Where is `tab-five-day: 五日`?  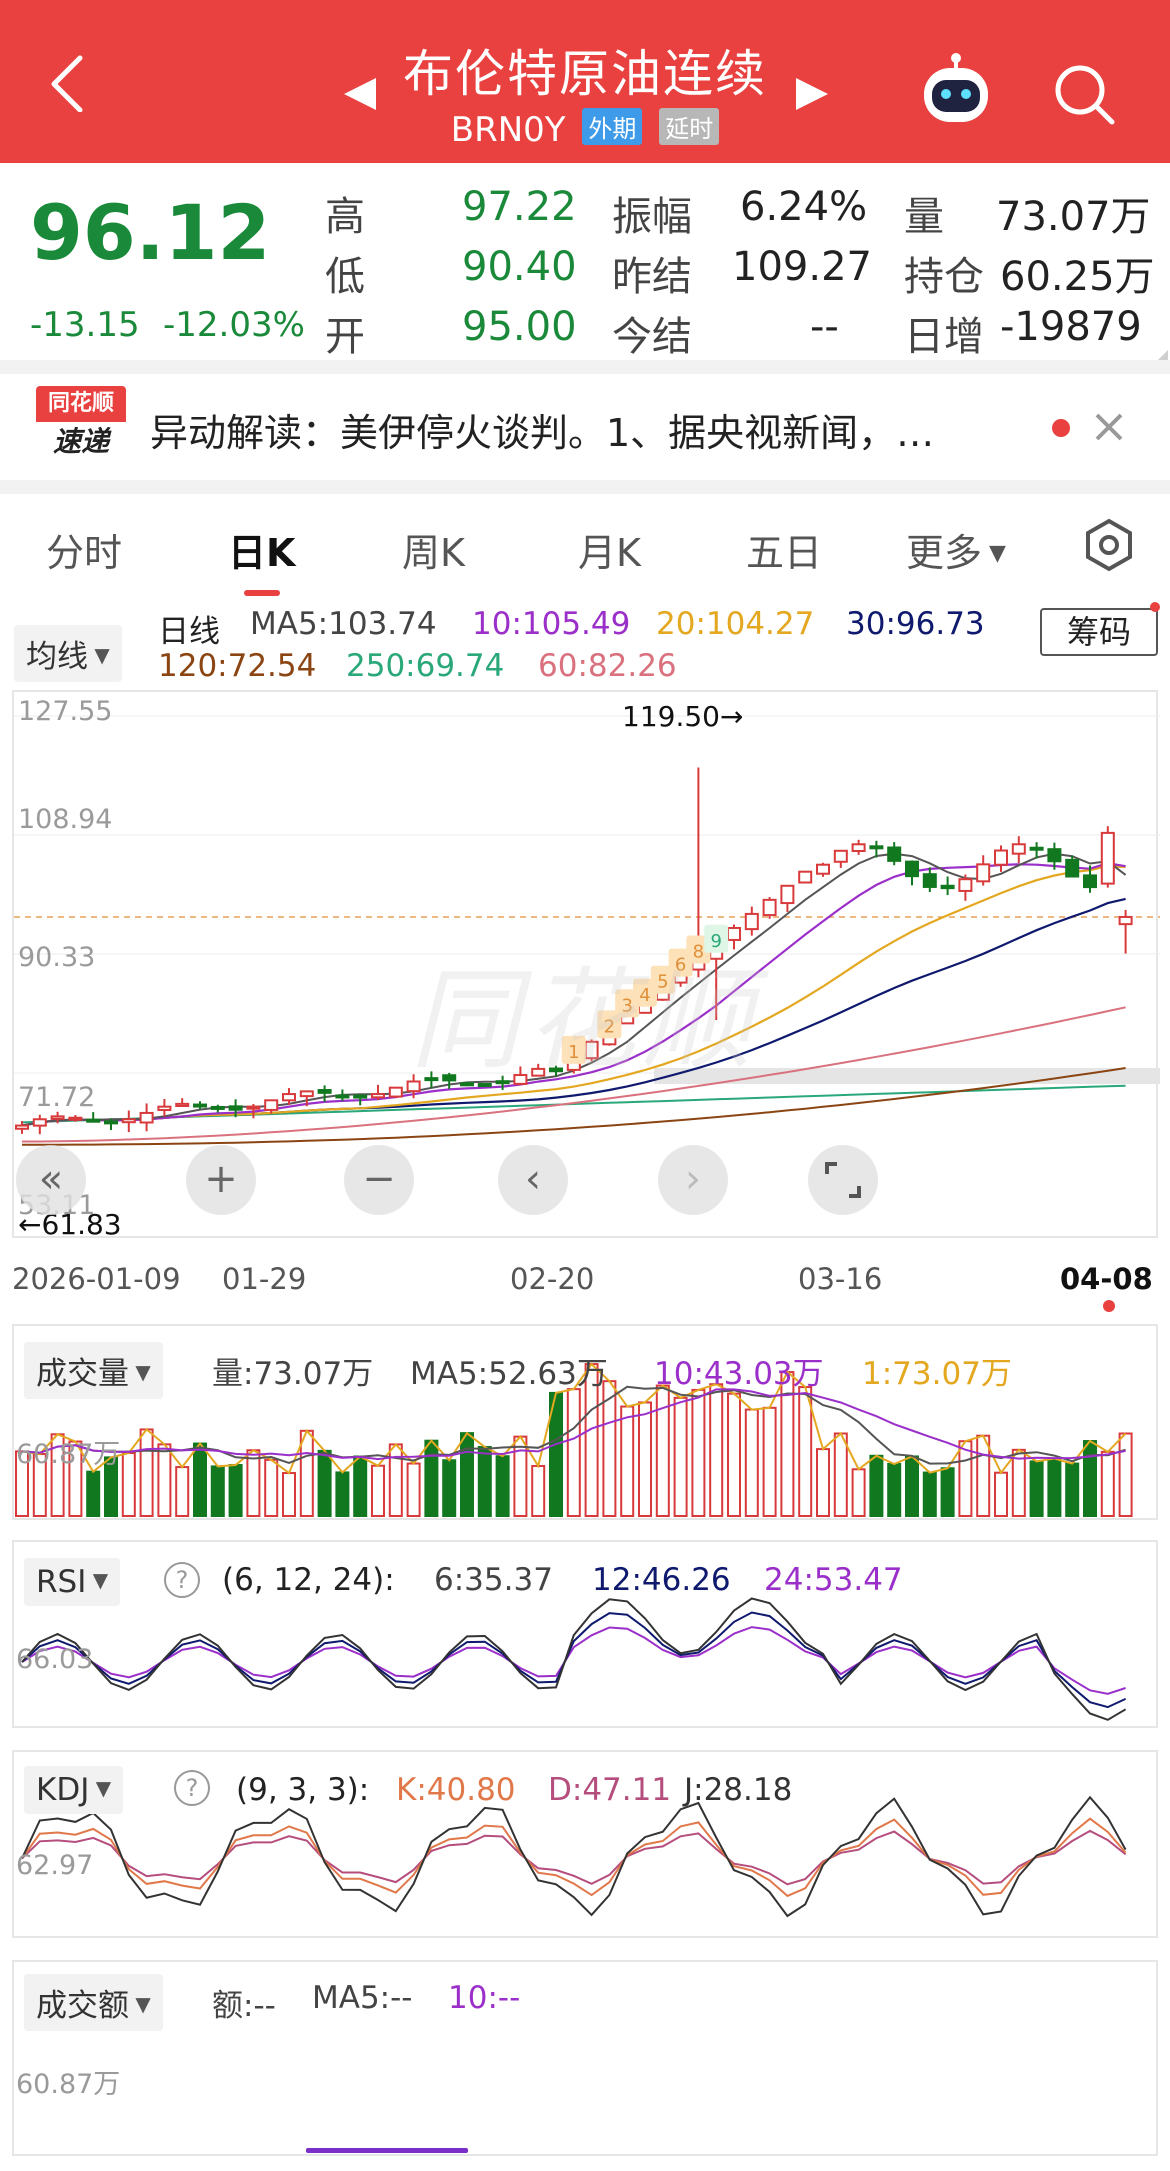
tab-five-day: 五日 is located at coordinates (784, 553).